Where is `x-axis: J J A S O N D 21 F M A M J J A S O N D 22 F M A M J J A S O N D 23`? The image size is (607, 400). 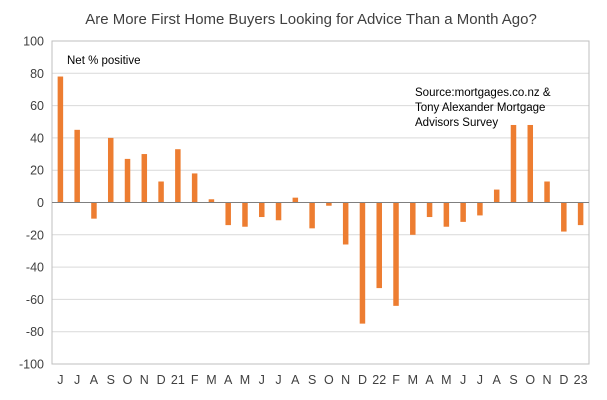
x-axis: J J A S O N D 21 F M A M J J A S O N D 22 F M A M J J A S O N D 23 is located at coordinates (322, 380).